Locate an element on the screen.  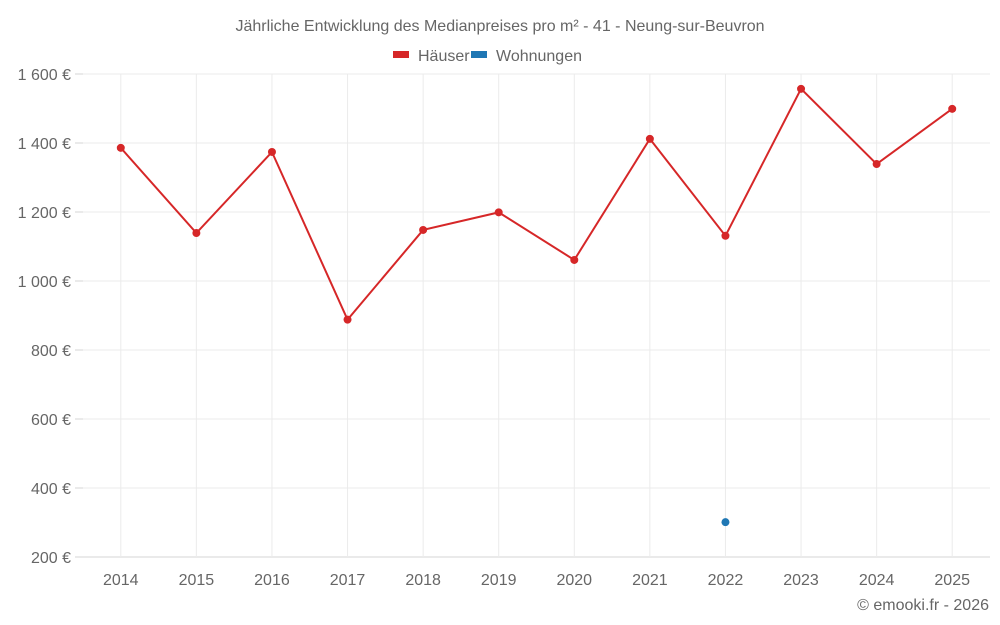
x-tick-label: 2023 is located at coordinates (801, 580).